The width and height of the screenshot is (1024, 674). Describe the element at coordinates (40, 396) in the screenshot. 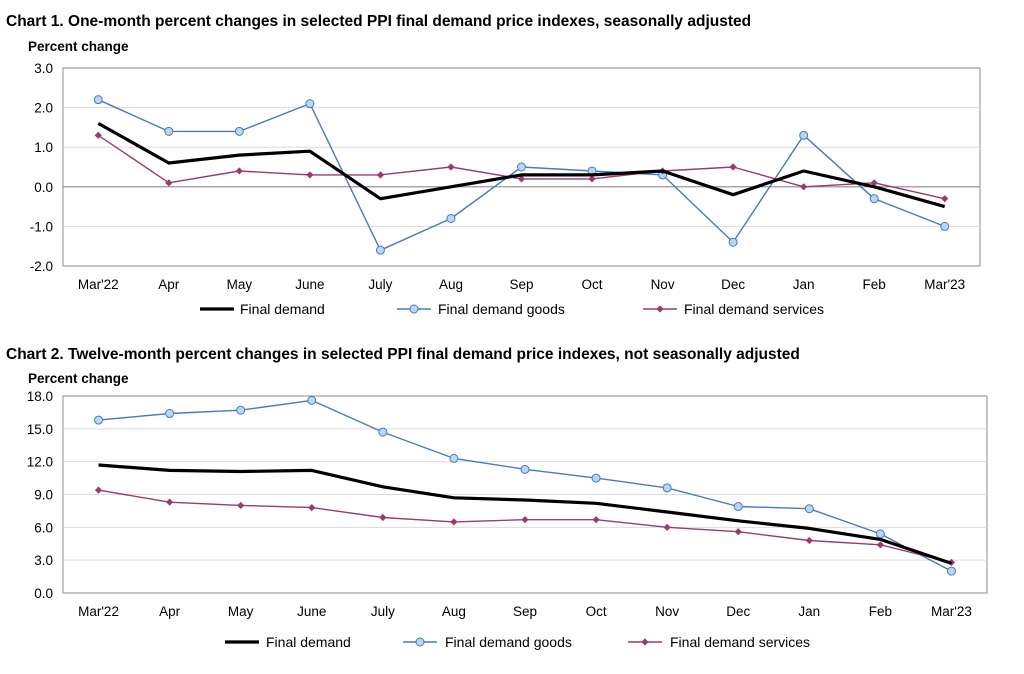

I see `y-tick-label: 18.0` at that location.